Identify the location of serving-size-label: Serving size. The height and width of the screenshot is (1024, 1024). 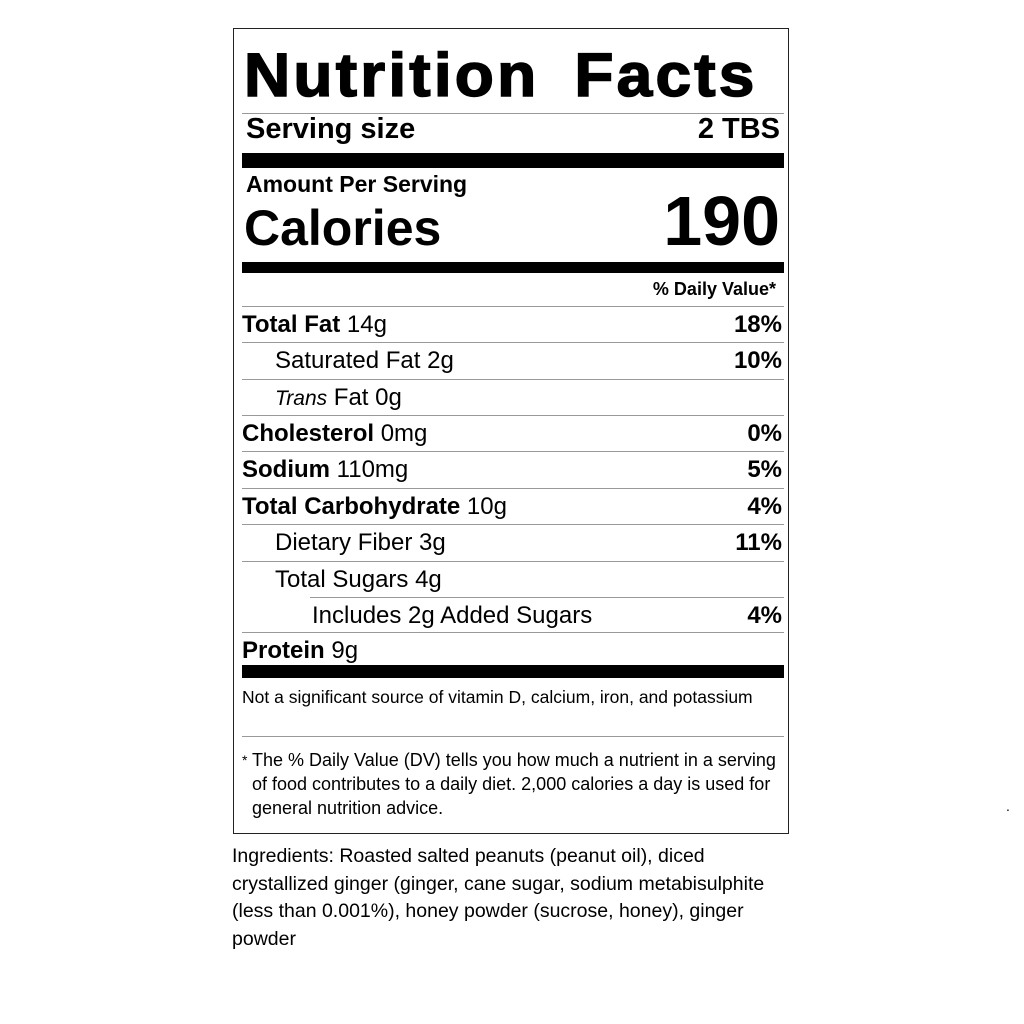
(331, 129).